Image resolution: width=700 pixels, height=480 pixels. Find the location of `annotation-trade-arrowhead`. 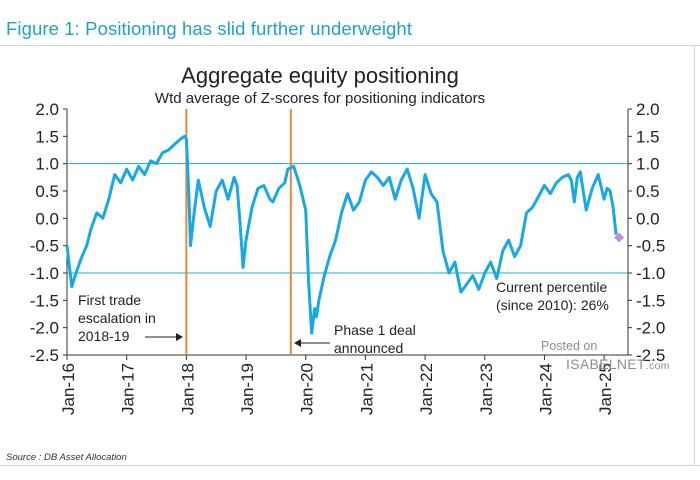

annotation-trade-arrowhead is located at coordinates (179, 337).